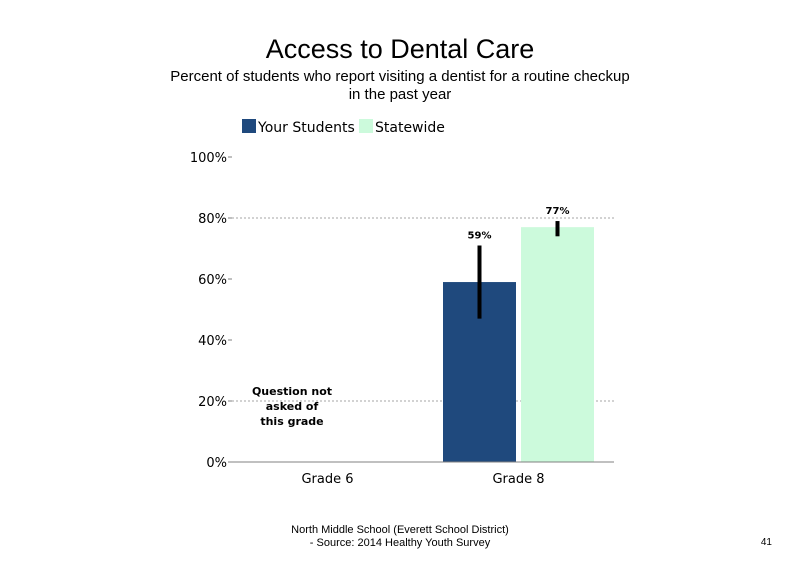  What do you see at coordinates (292, 391) in the screenshot?
I see `annotation-line: Question not` at bounding box center [292, 391].